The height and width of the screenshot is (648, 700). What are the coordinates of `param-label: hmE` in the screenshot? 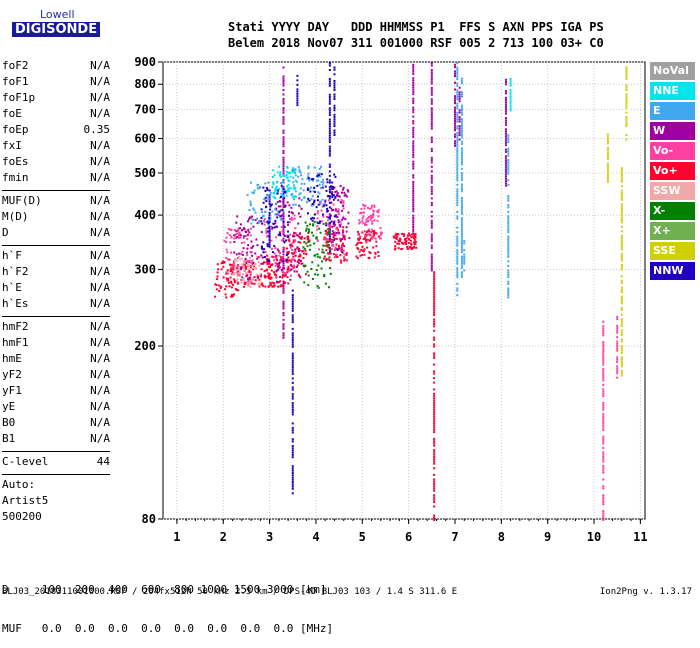 It's located at (12, 358).